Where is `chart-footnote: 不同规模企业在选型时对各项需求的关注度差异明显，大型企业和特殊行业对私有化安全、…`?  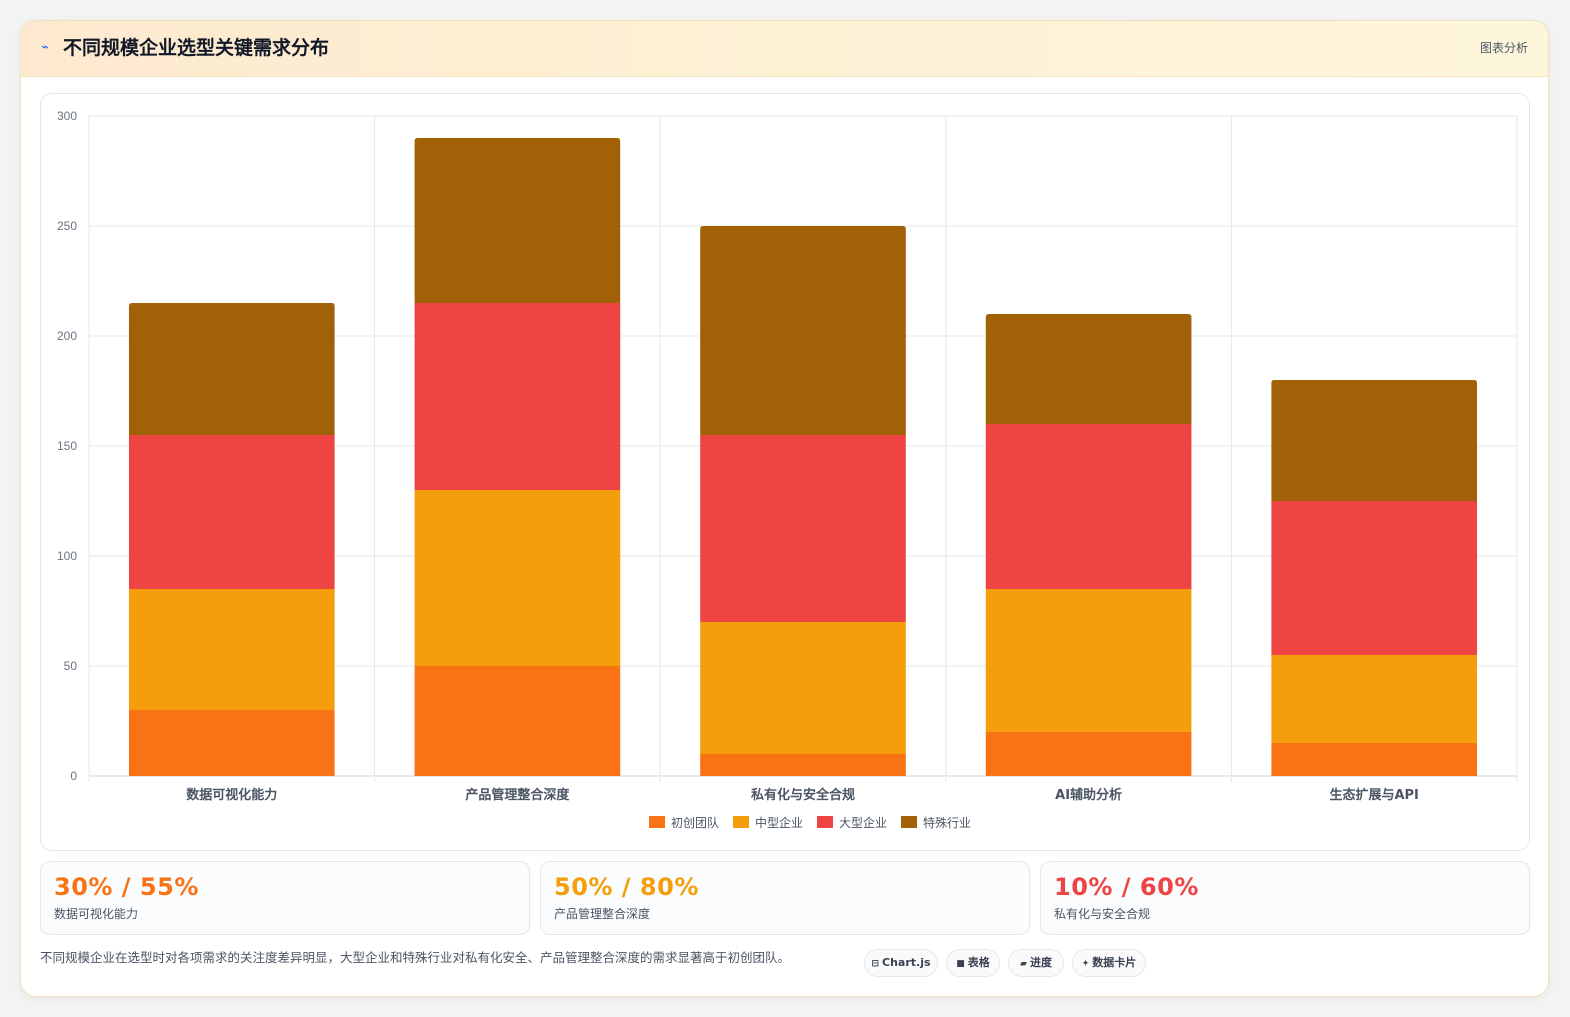 chart-footnote: 不同规模企业在选型时对各项需求的关注度差异明显，大型企业和特殊行业对私有化安全、… is located at coordinates (415, 957).